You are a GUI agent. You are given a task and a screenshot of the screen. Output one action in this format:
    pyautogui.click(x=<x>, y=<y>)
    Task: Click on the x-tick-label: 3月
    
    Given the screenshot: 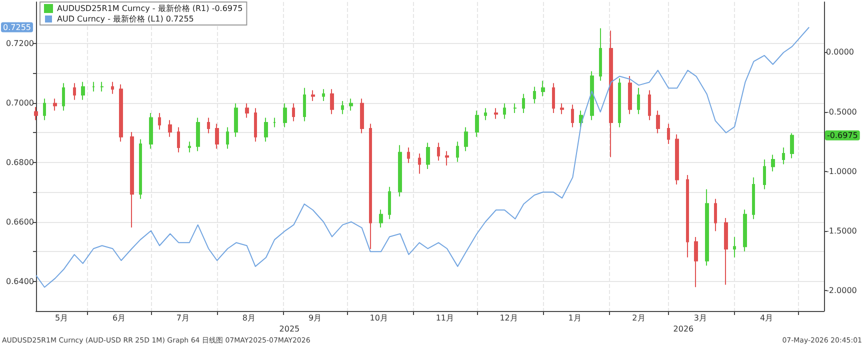 What is the action you would take?
    pyautogui.click(x=701, y=318)
    